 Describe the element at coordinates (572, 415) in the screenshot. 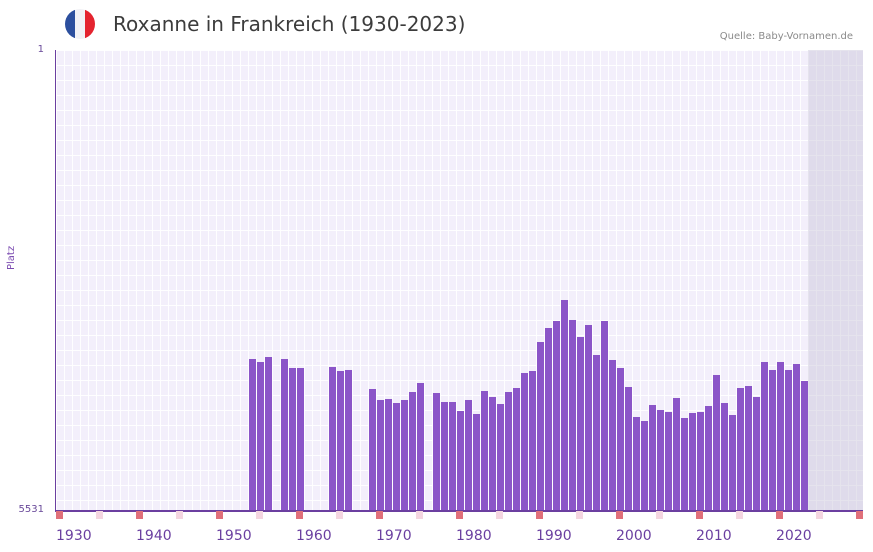

I see `bar-1994` at that location.